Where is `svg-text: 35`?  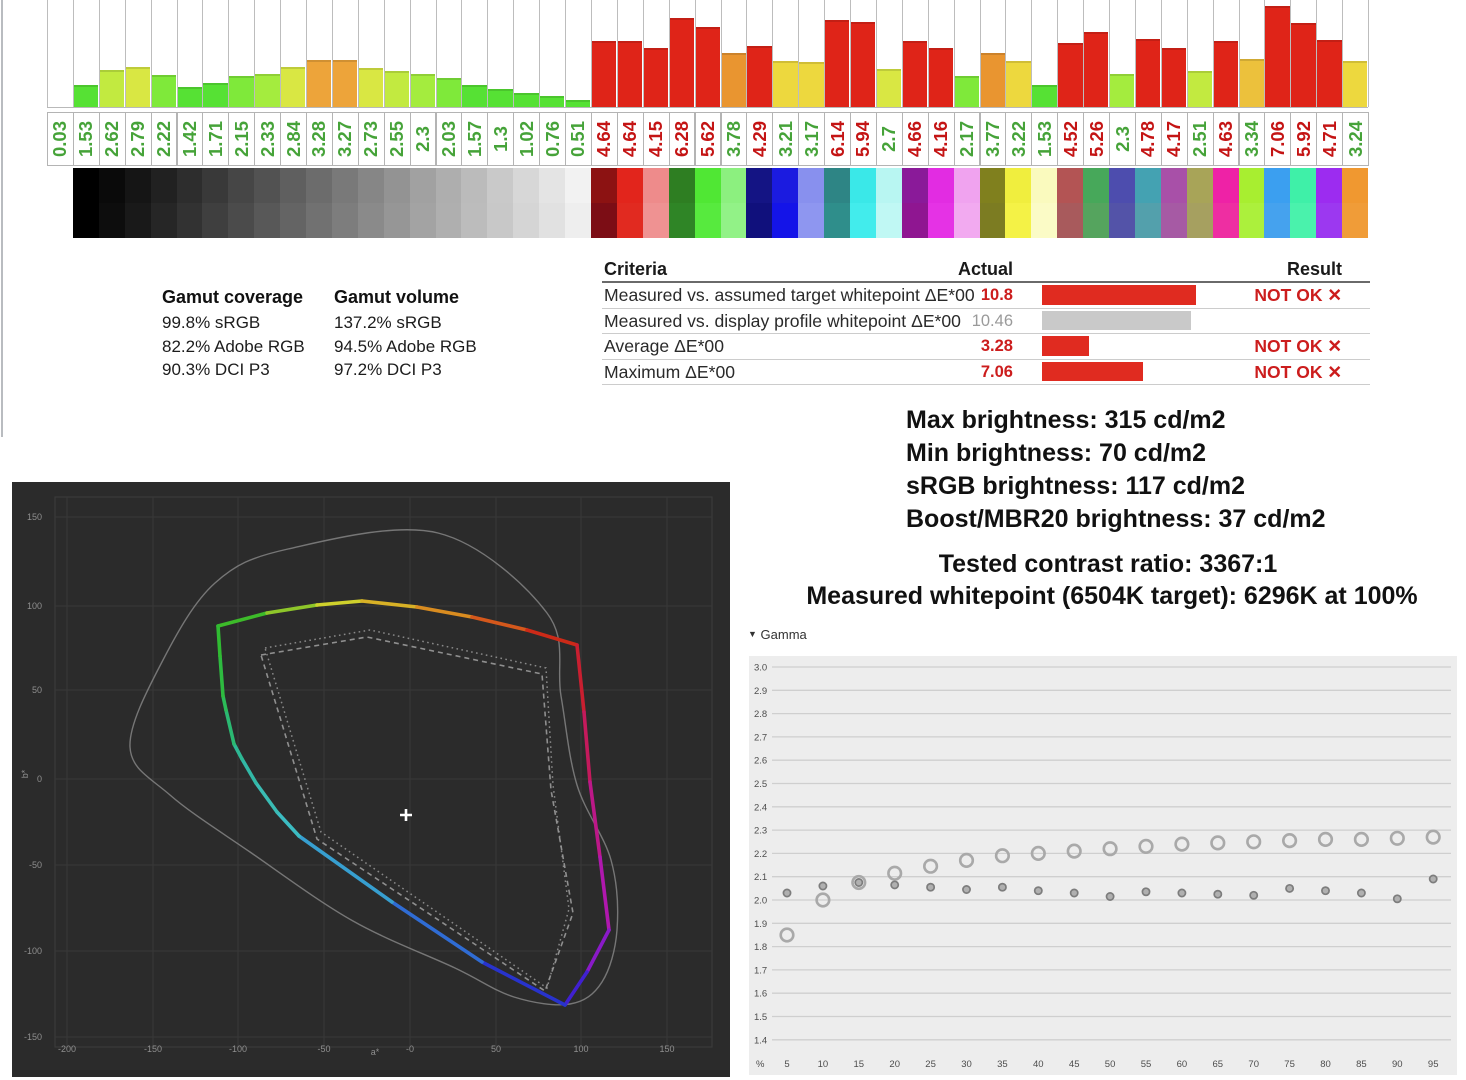 svg-text: 35 is located at coordinates (1002, 1064).